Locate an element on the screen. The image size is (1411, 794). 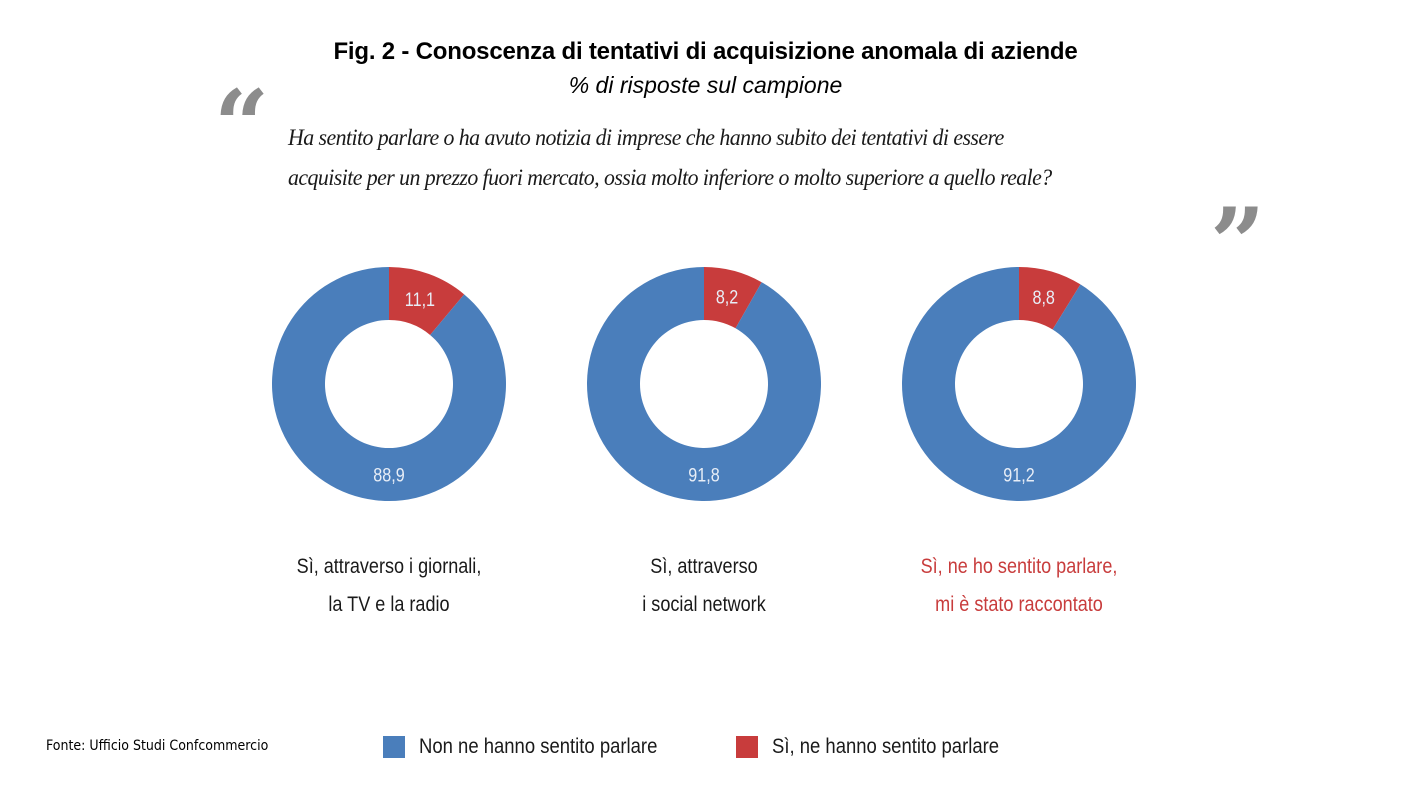
close-quote-icon: ” is located at coordinates (1238, 243).